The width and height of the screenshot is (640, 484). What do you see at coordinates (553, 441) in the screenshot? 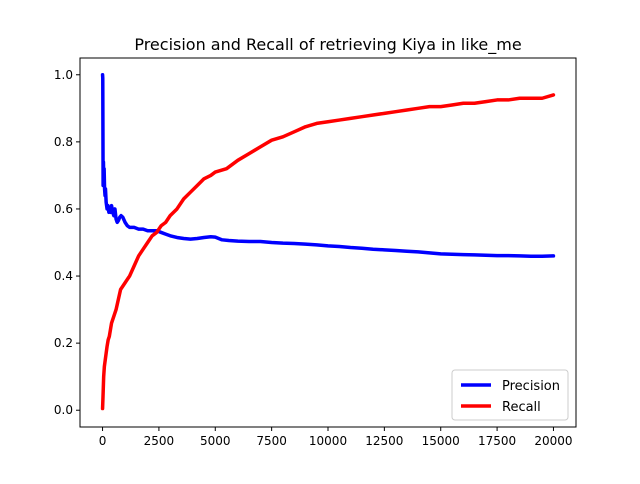
I see `x-tick-label: 20000` at bounding box center [553, 441].